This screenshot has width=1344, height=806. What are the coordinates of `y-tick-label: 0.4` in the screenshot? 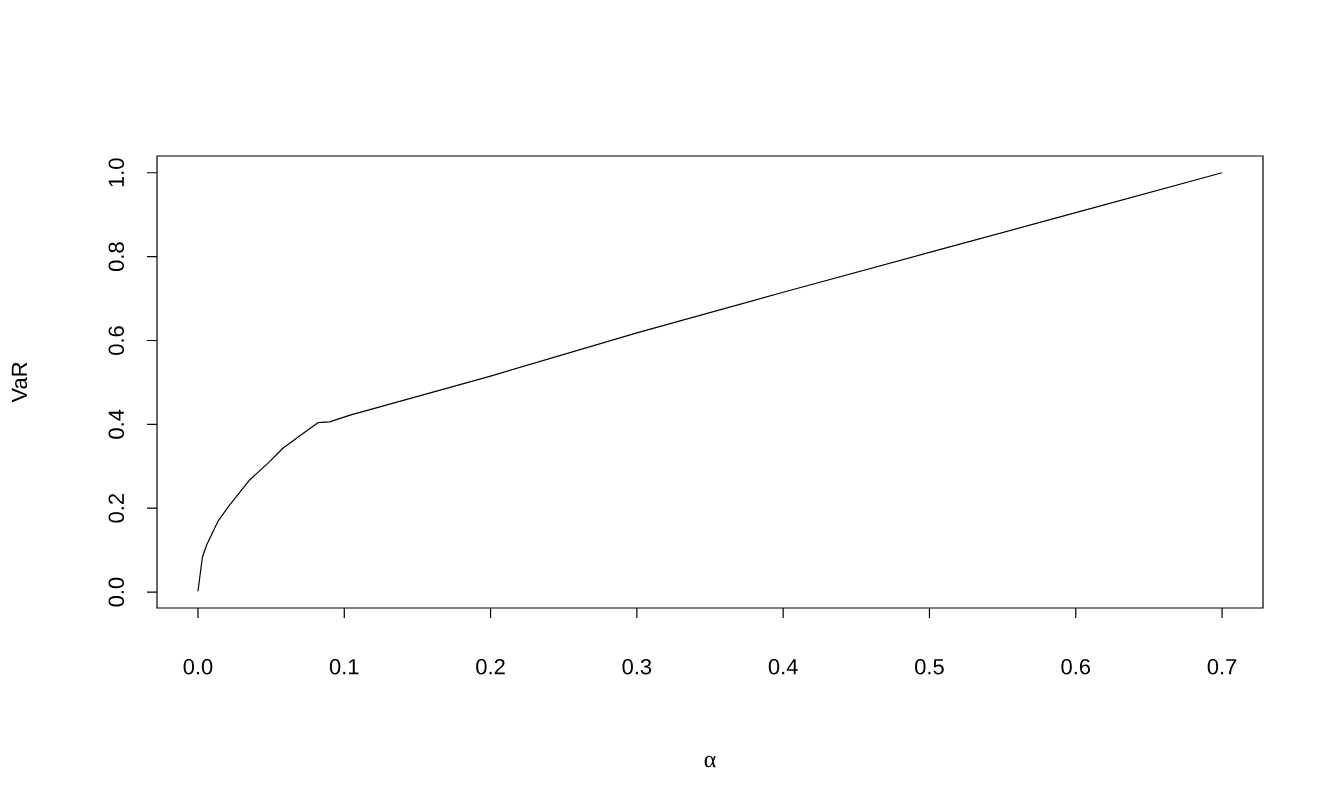 It's located at (116, 424).